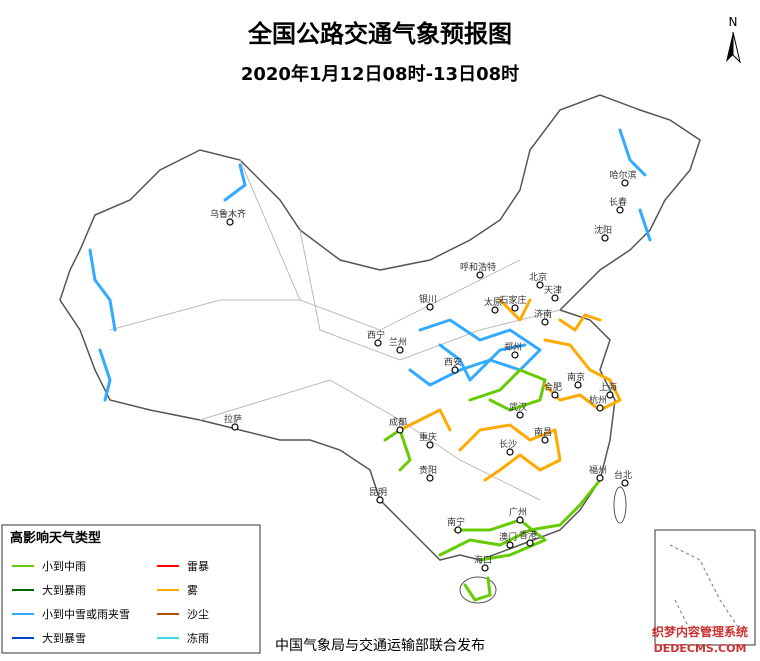 Image resolution: width=760 pixels, height=661 pixels. What do you see at coordinates (598, 400) in the screenshot?
I see `city-label: 杭州` at bounding box center [598, 400].